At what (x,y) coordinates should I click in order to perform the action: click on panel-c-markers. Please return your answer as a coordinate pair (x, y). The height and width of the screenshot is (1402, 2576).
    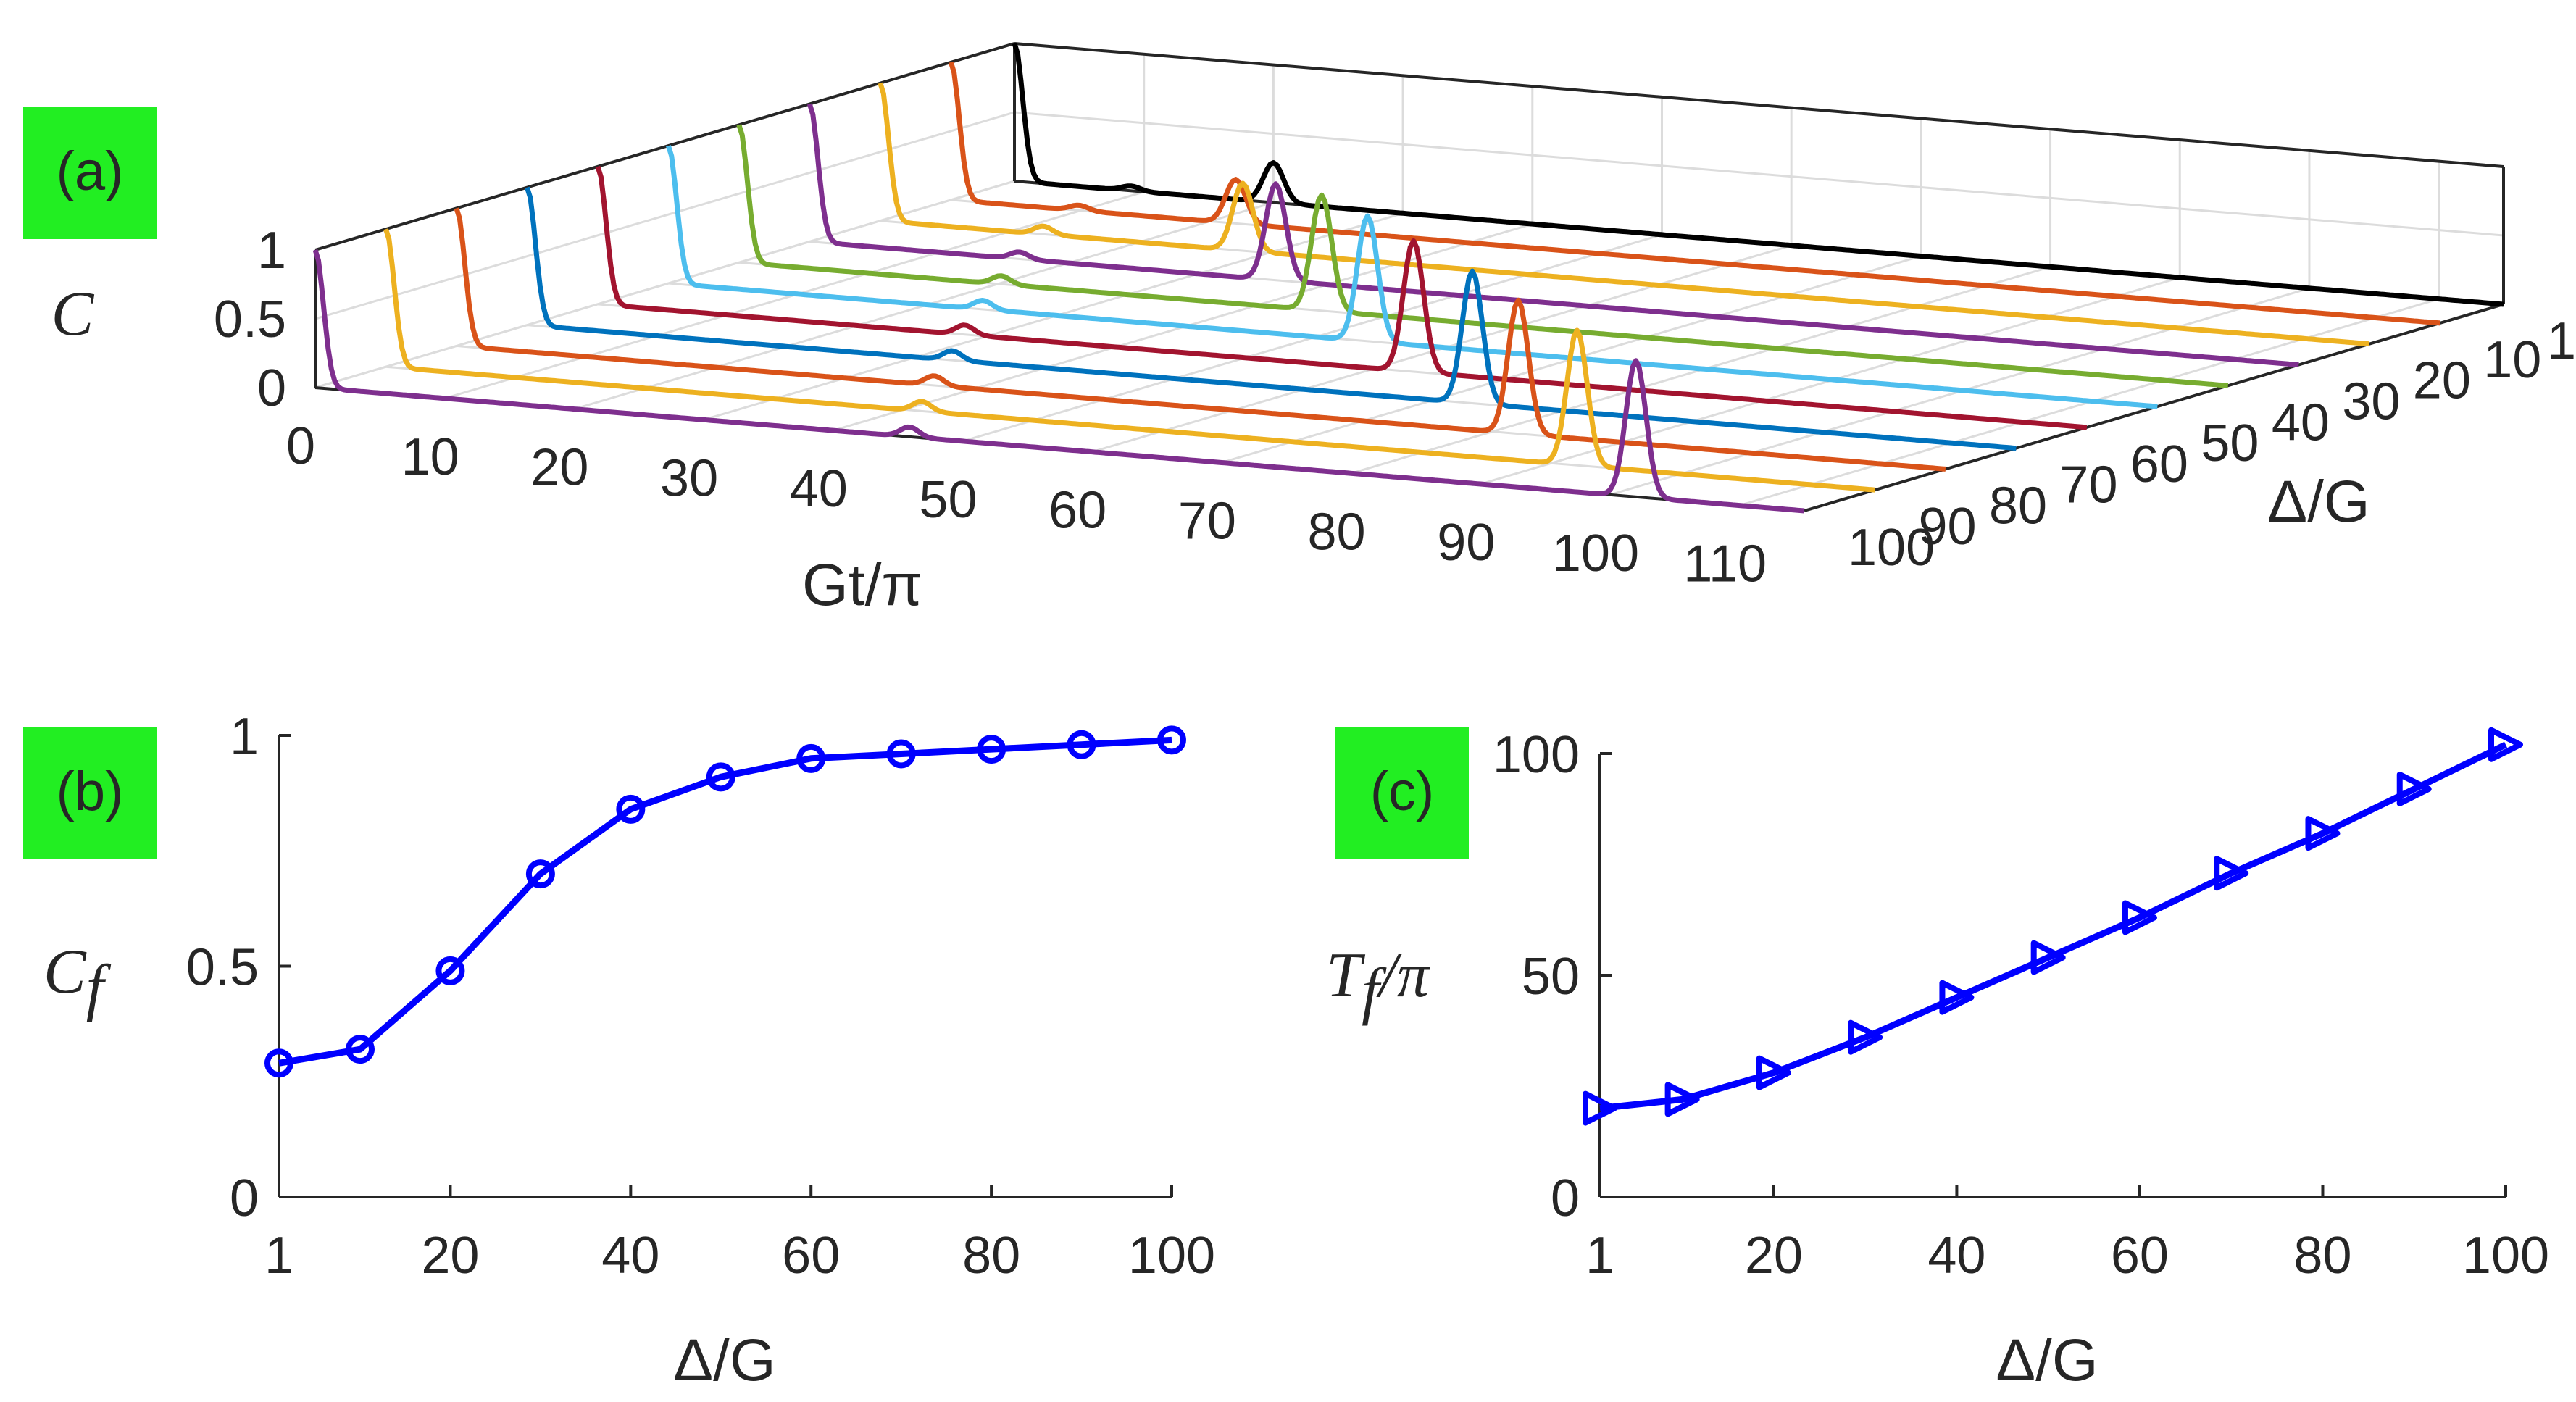
    Looking at the image, I should click on (2053, 927).